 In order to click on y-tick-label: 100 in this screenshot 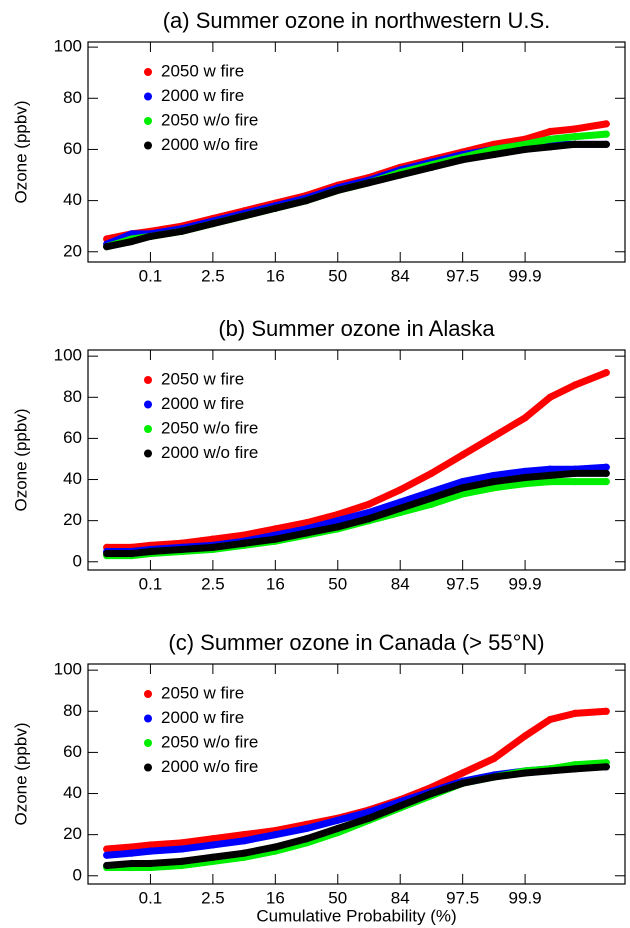, I will do `click(68, 355)`.